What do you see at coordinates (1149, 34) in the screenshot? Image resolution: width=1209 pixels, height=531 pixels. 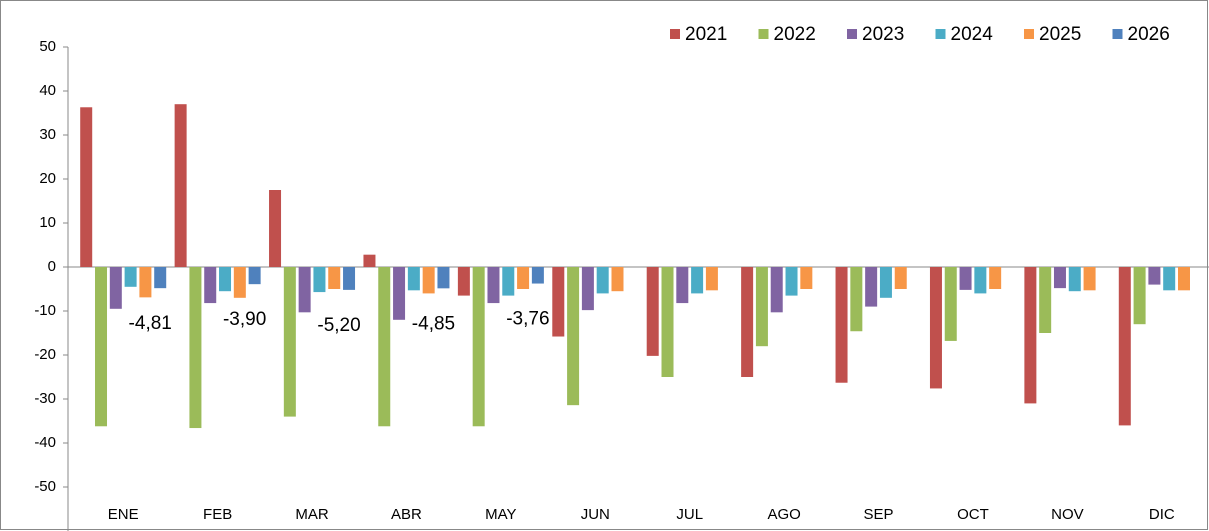 I see `legend-label: 2026` at bounding box center [1149, 34].